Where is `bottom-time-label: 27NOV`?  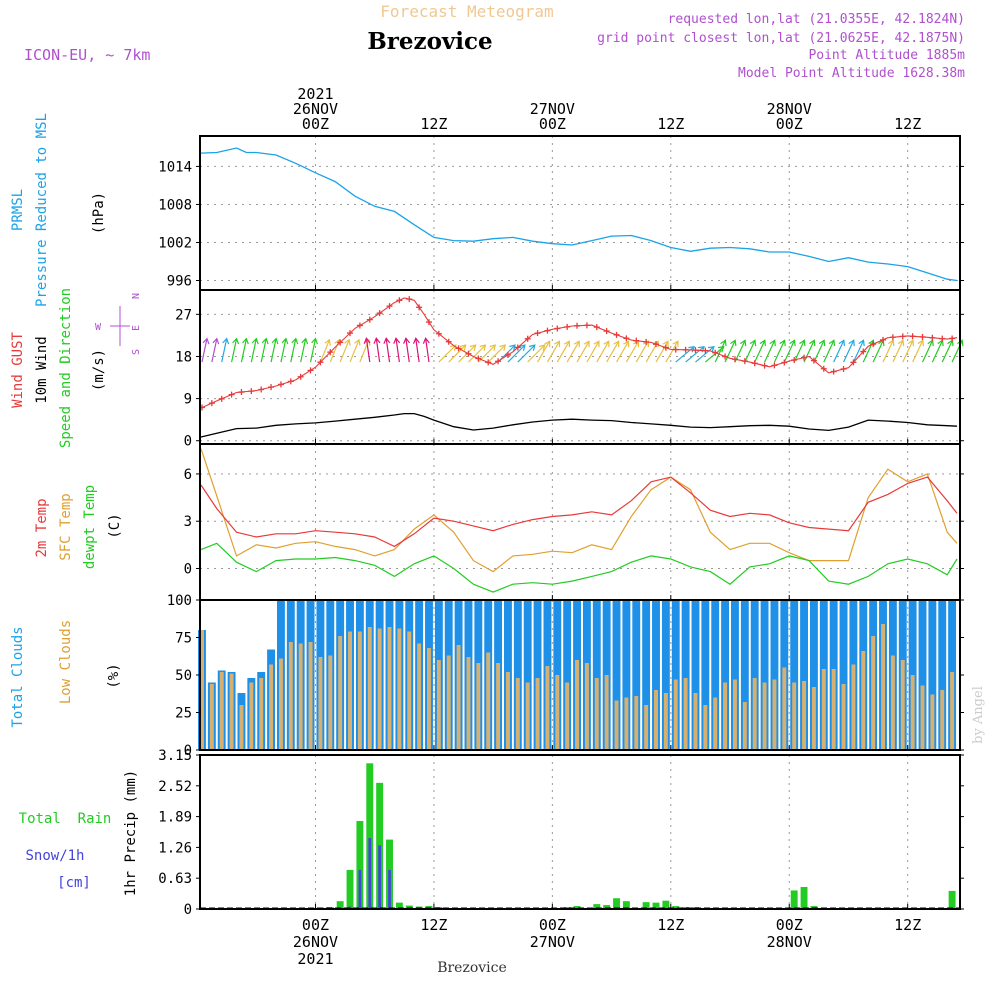 bottom-time-label: 27NOV is located at coordinates (552, 942).